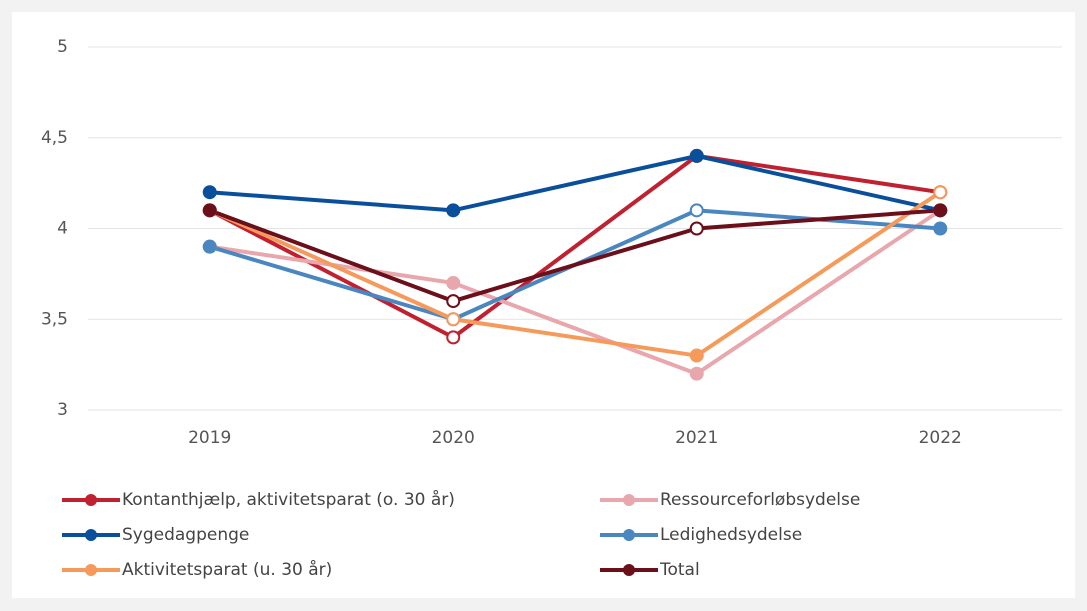  What do you see at coordinates (288, 499) in the screenshot?
I see `legend-label: Kontanthjælp, aktivitetsparat (o. 30 år)` at bounding box center [288, 499].